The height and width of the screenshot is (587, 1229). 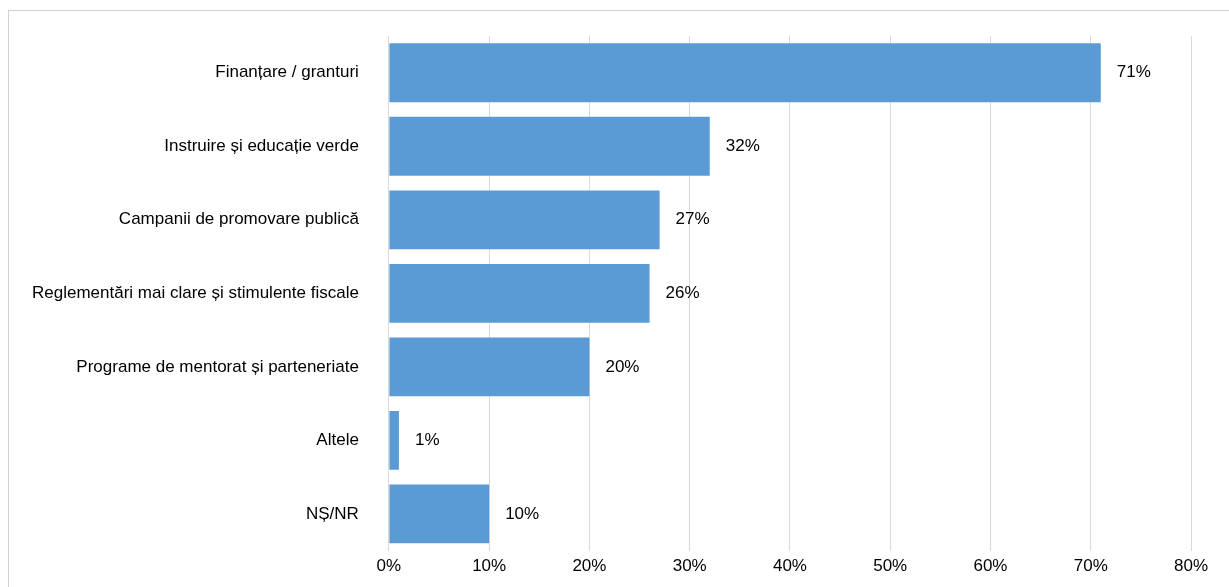 I want to click on y-tick-label: Finanțare / granturi, so click(x=287, y=72).